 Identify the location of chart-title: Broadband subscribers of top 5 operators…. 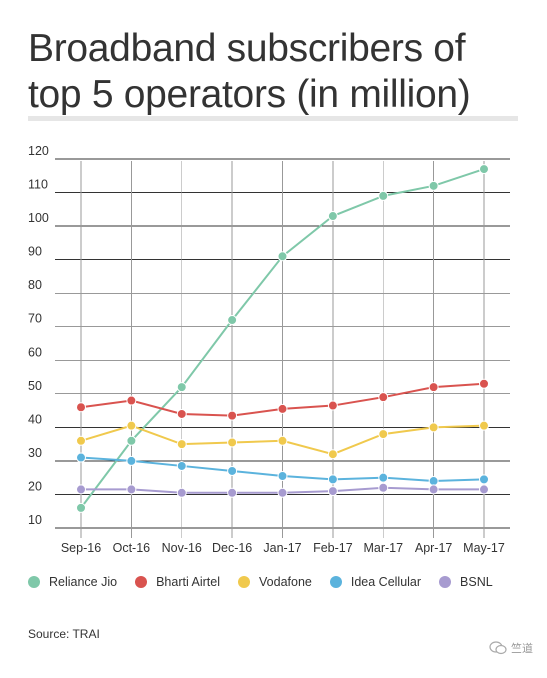
(249, 71).